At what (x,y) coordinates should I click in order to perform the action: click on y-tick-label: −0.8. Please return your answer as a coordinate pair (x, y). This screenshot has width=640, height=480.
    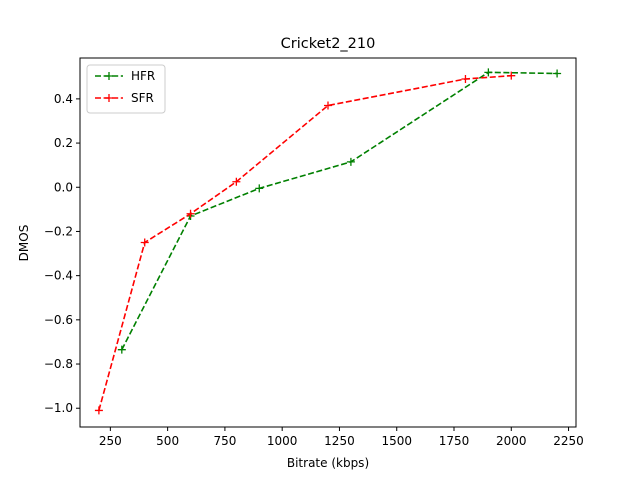
    Looking at the image, I should click on (58, 364).